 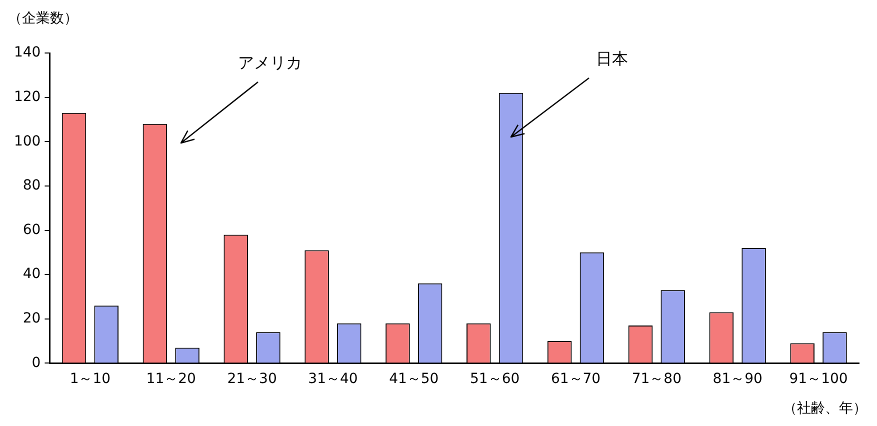 What do you see at coordinates (818, 379) in the screenshot?
I see `x-tick-label: 91～100` at bounding box center [818, 379].